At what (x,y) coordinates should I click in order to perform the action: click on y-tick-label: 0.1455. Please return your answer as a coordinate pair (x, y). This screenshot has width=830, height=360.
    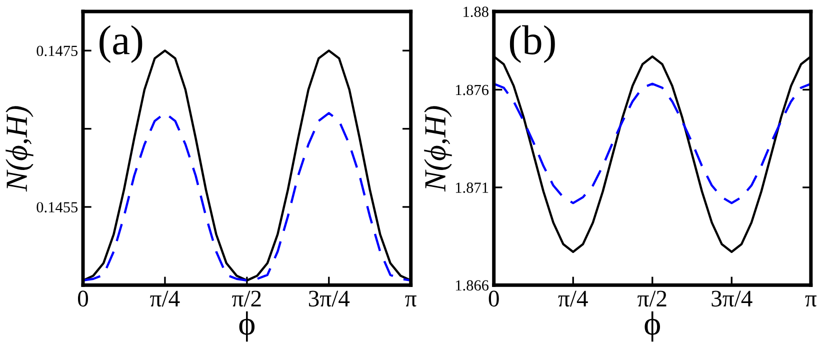
    Looking at the image, I should click on (57, 207).